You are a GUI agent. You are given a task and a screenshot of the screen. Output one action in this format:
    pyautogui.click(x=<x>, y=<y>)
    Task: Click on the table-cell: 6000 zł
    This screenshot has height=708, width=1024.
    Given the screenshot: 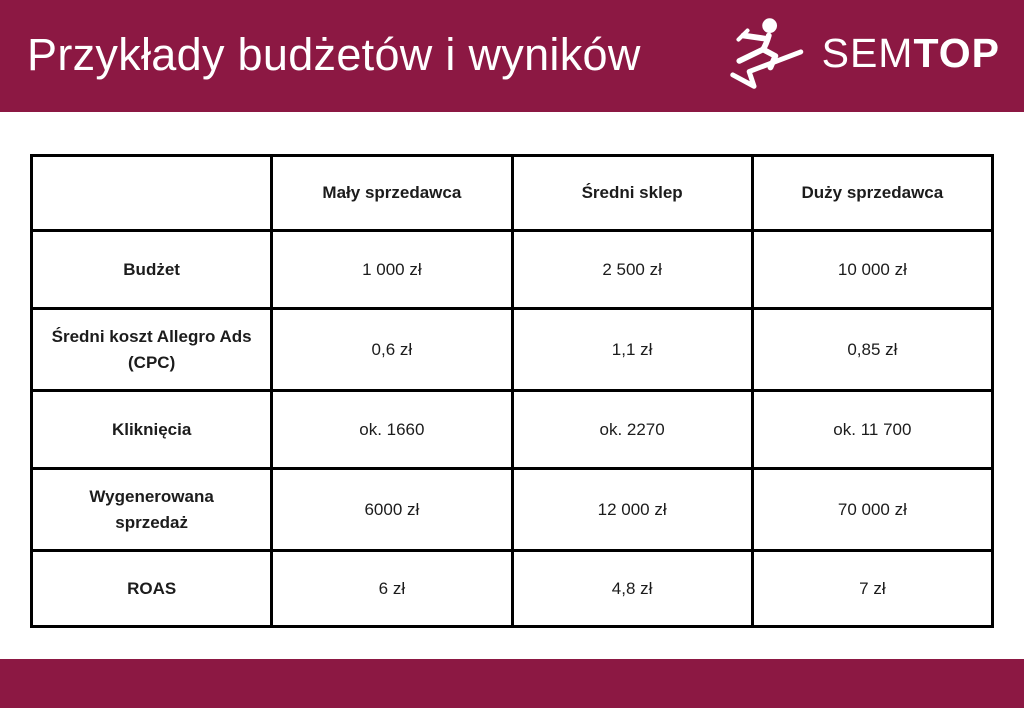 What is the action you would take?
    pyautogui.click(x=392, y=509)
    